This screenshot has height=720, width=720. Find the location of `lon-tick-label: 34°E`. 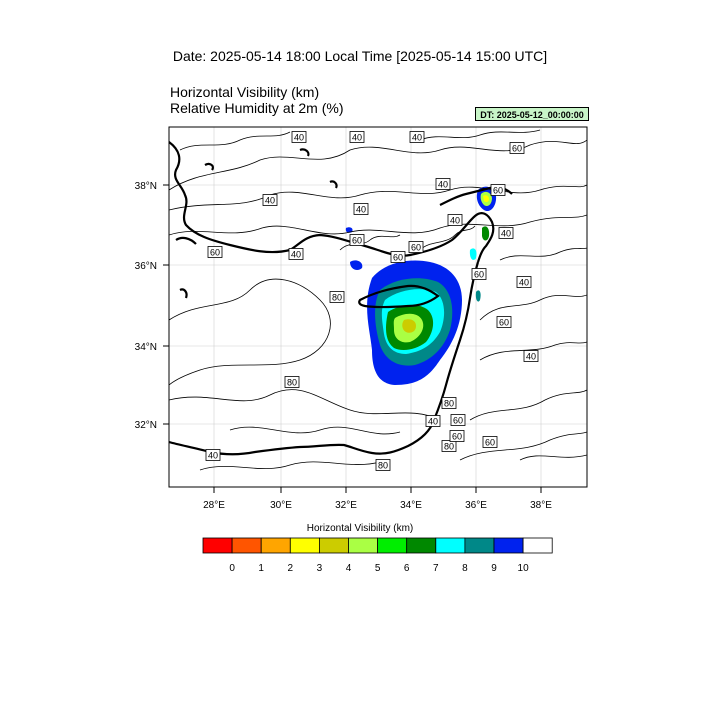

lon-tick-label: 34°E is located at coordinates (411, 505).